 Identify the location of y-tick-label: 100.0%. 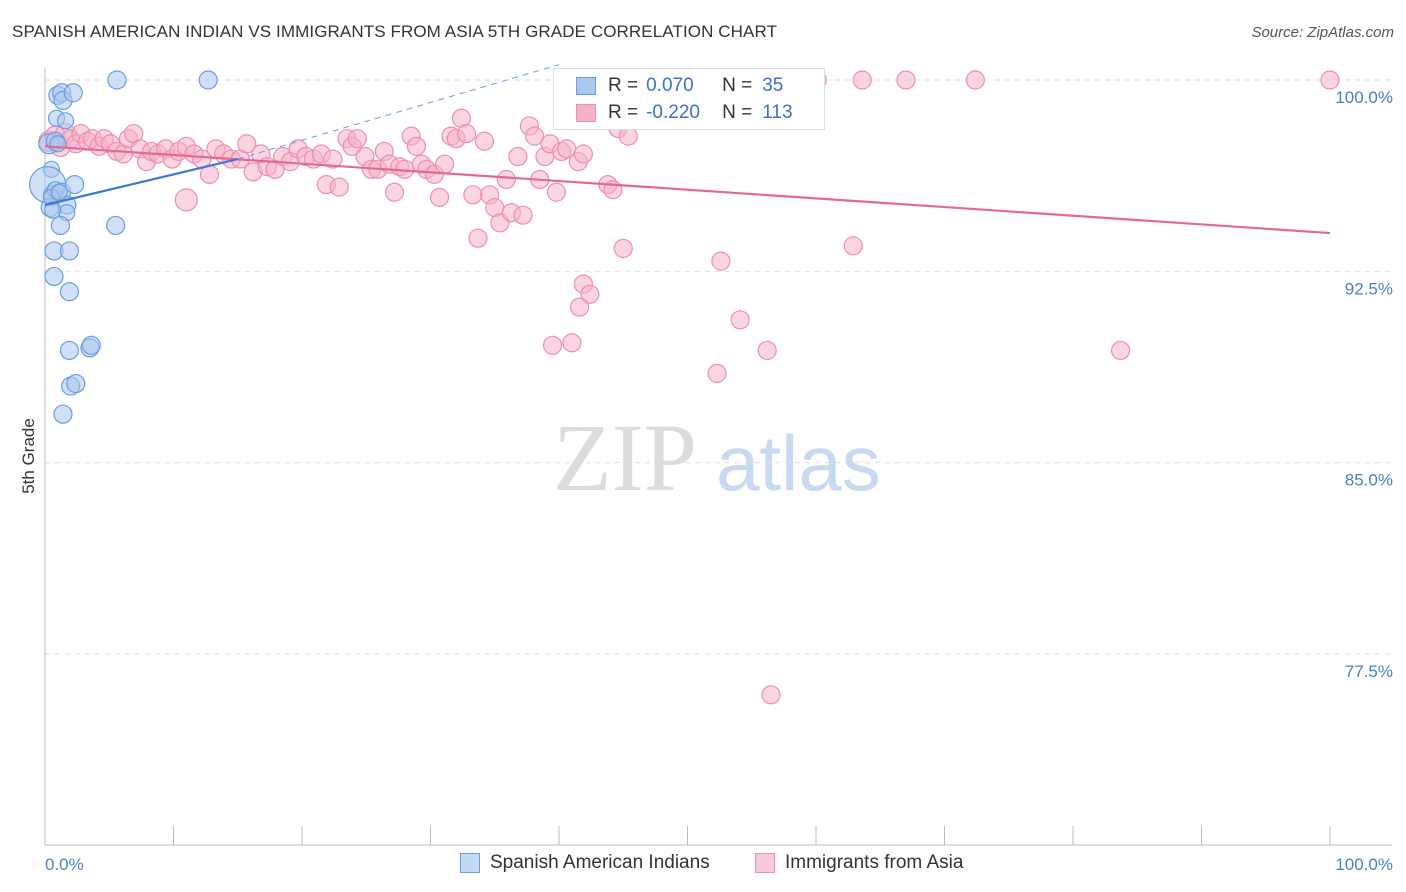
(1364, 97).